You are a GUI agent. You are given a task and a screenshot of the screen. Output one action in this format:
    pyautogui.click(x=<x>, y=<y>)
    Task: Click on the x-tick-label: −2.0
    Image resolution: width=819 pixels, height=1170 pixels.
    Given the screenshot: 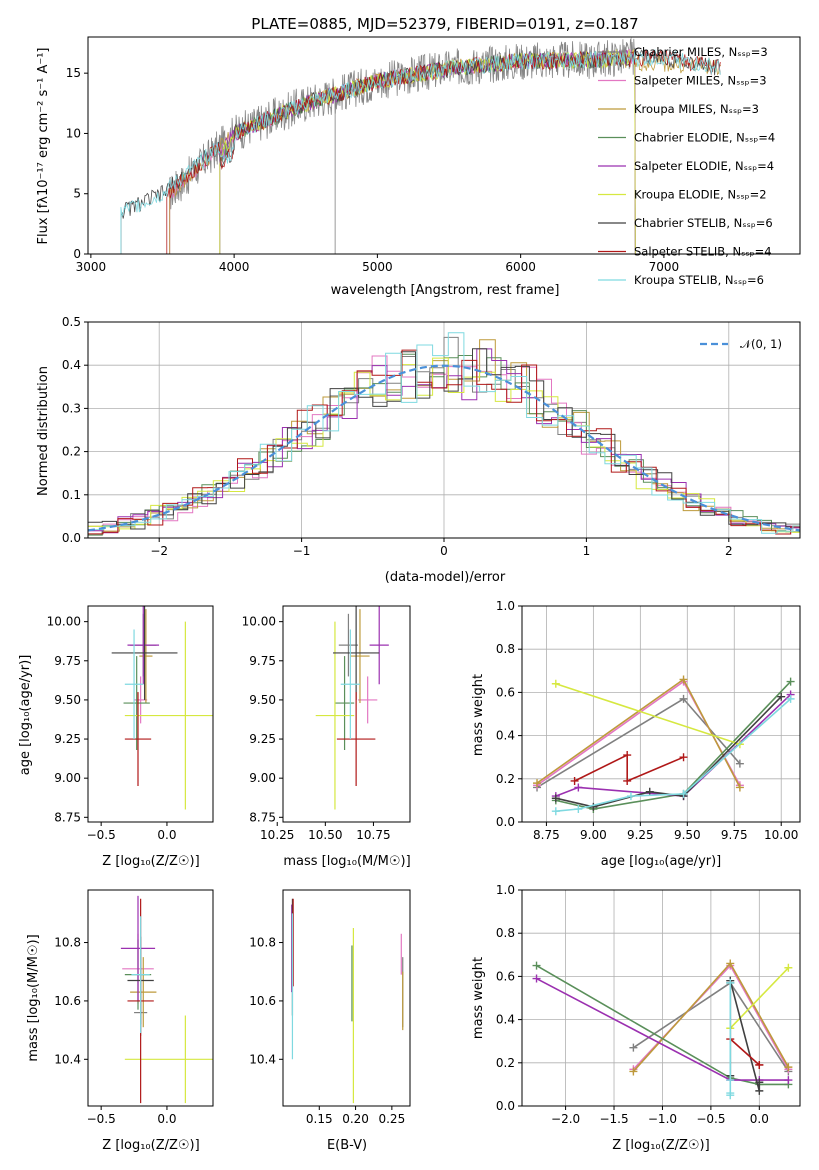 What is the action you would take?
    pyautogui.click(x=565, y=1119)
    